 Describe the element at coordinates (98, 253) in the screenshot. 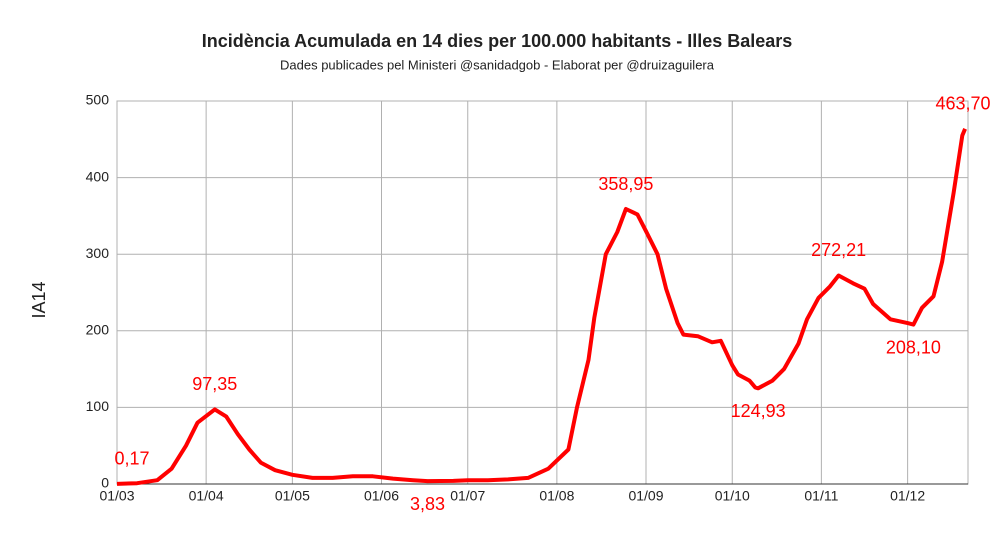

I see `y-tick-label: 300` at that location.